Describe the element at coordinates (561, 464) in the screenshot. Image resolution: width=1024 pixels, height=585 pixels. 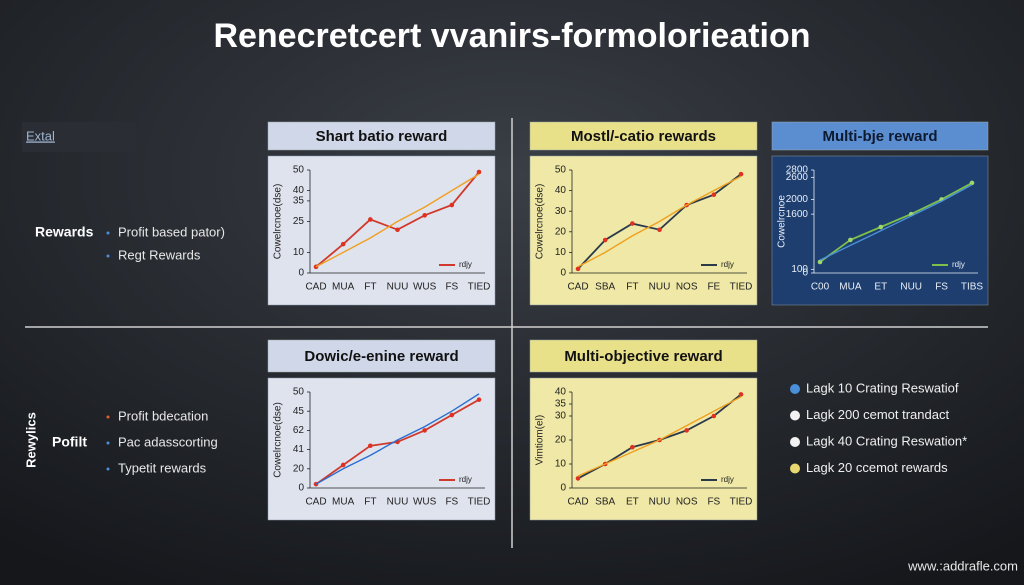
I see `y-tick-label: 10` at that location.